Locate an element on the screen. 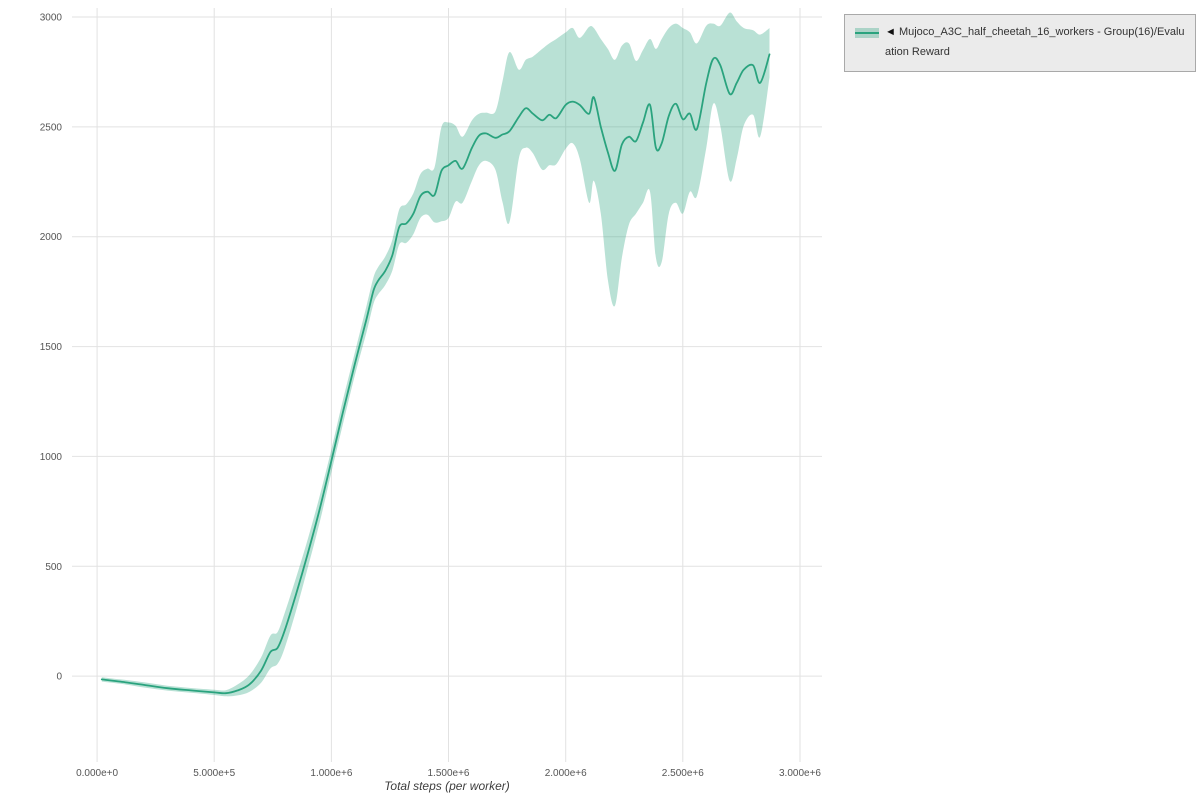  y-tick-label: 500 is located at coordinates (53, 567).